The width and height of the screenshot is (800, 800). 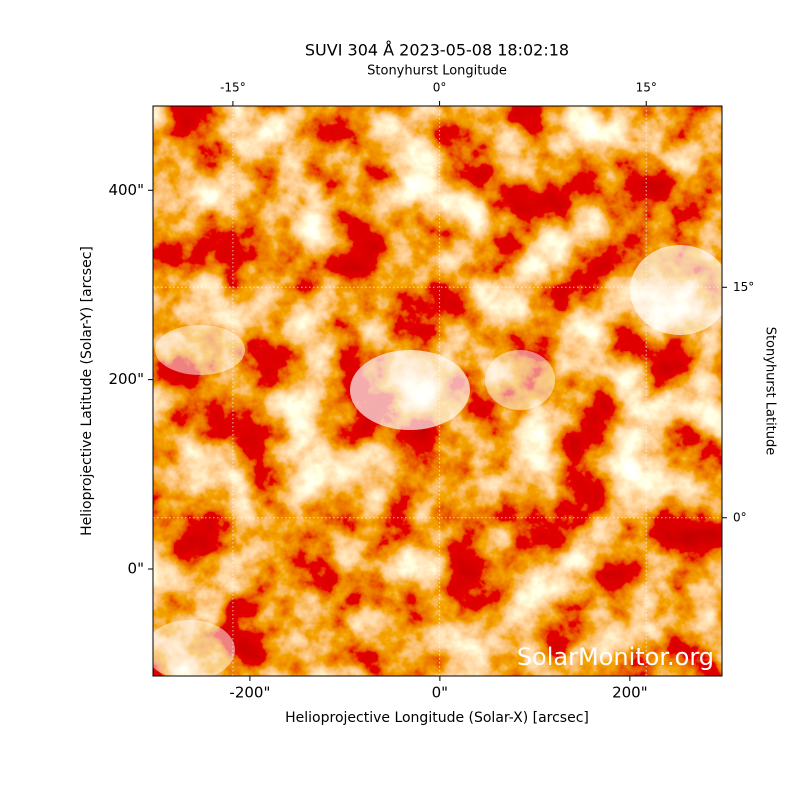 I want to click on x-tick-label: -200", so click(x=249, y=693).